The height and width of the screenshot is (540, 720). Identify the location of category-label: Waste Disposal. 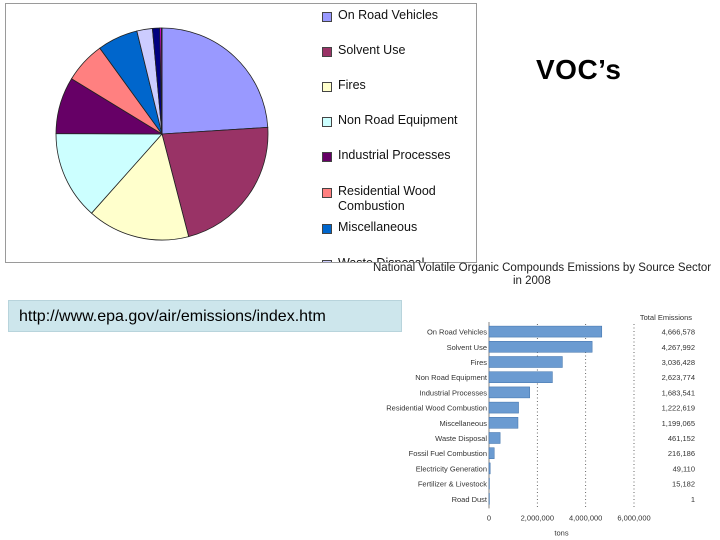
(461, 438).